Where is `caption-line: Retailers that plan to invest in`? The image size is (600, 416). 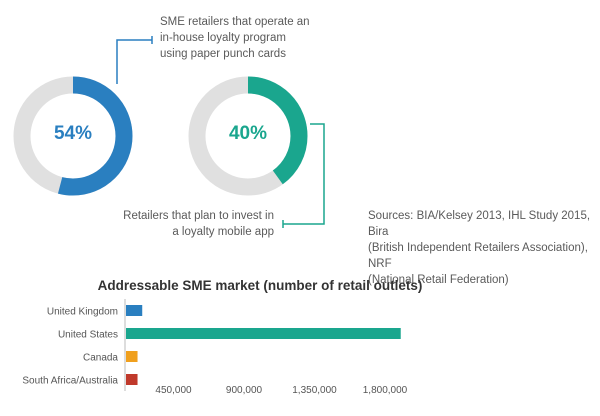
caption-line: Retailers that plan to invest in is located at coordinates (198, 216).